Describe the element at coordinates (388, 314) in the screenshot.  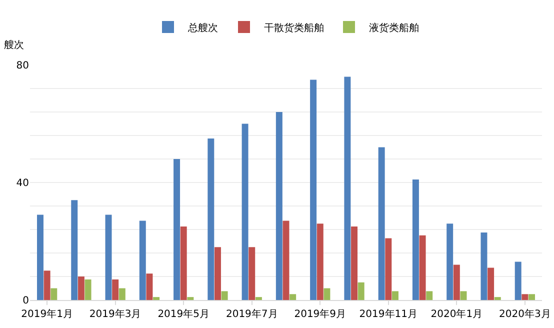
I see `x-tick-label: 2019年11月` at that location.